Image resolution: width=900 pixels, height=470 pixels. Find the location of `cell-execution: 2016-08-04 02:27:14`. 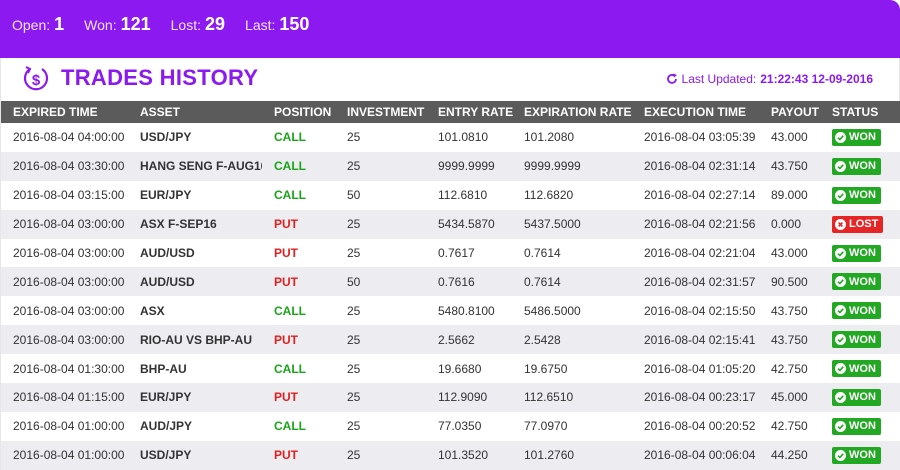

cell-execution: 2016-08-04 02:27:14 is located at coordinates (700, 195).